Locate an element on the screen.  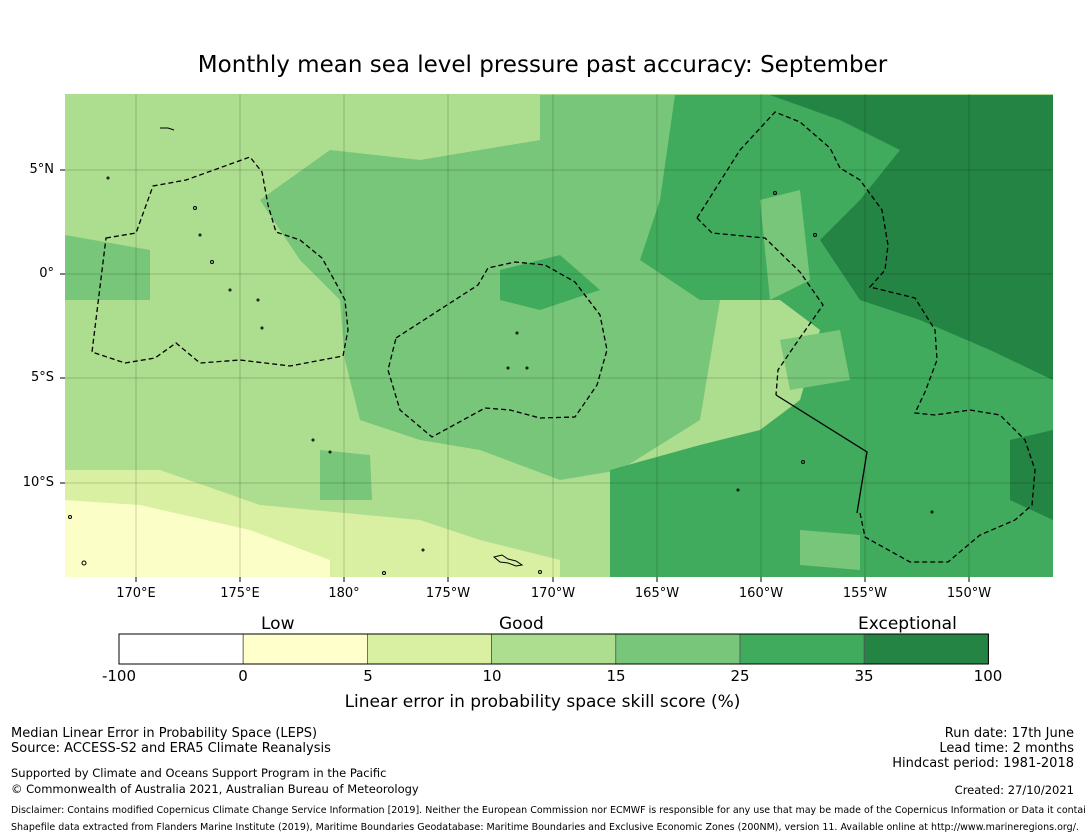
x-tick-label: 180° is located at coordinates (344, 593).